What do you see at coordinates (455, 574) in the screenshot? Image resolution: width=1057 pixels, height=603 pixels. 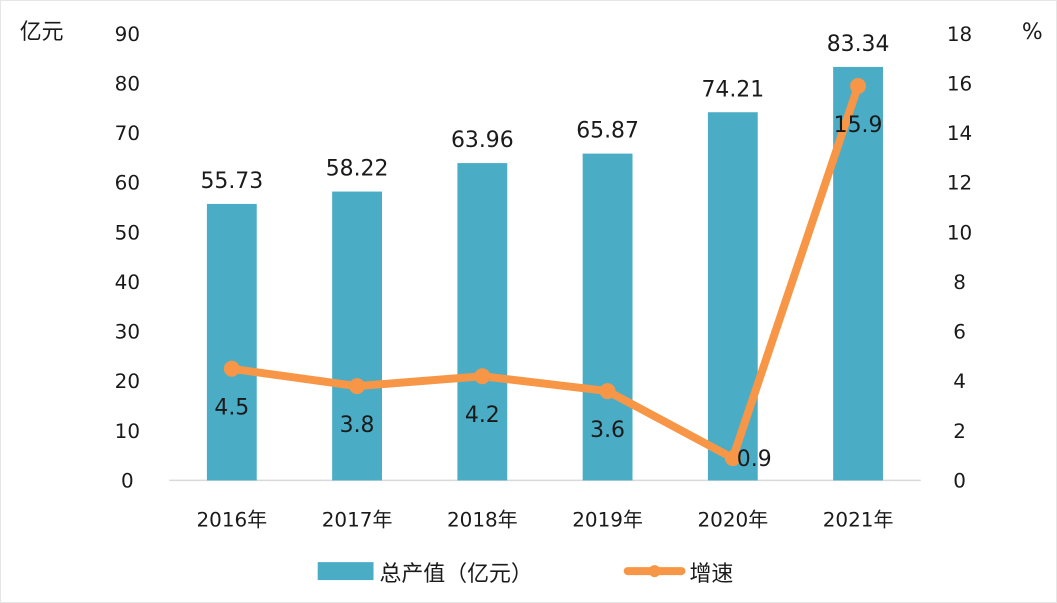 I see `legend-bar-label: 总产值（亿元）` at bounding box center [455, 574].